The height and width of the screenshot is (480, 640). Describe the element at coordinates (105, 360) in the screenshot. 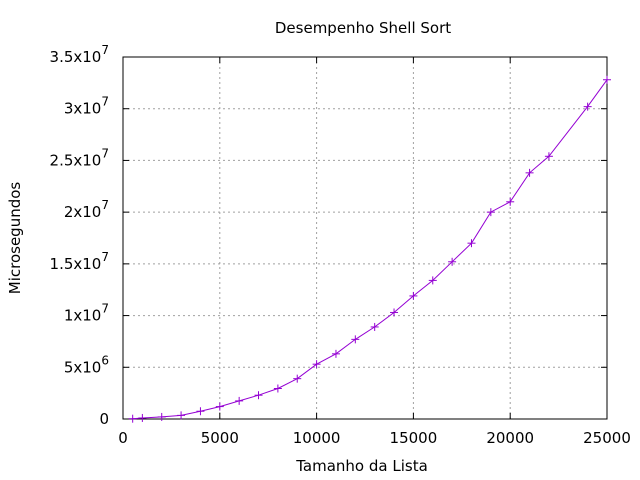

I see `y-tick-exponent: 6` at that location.